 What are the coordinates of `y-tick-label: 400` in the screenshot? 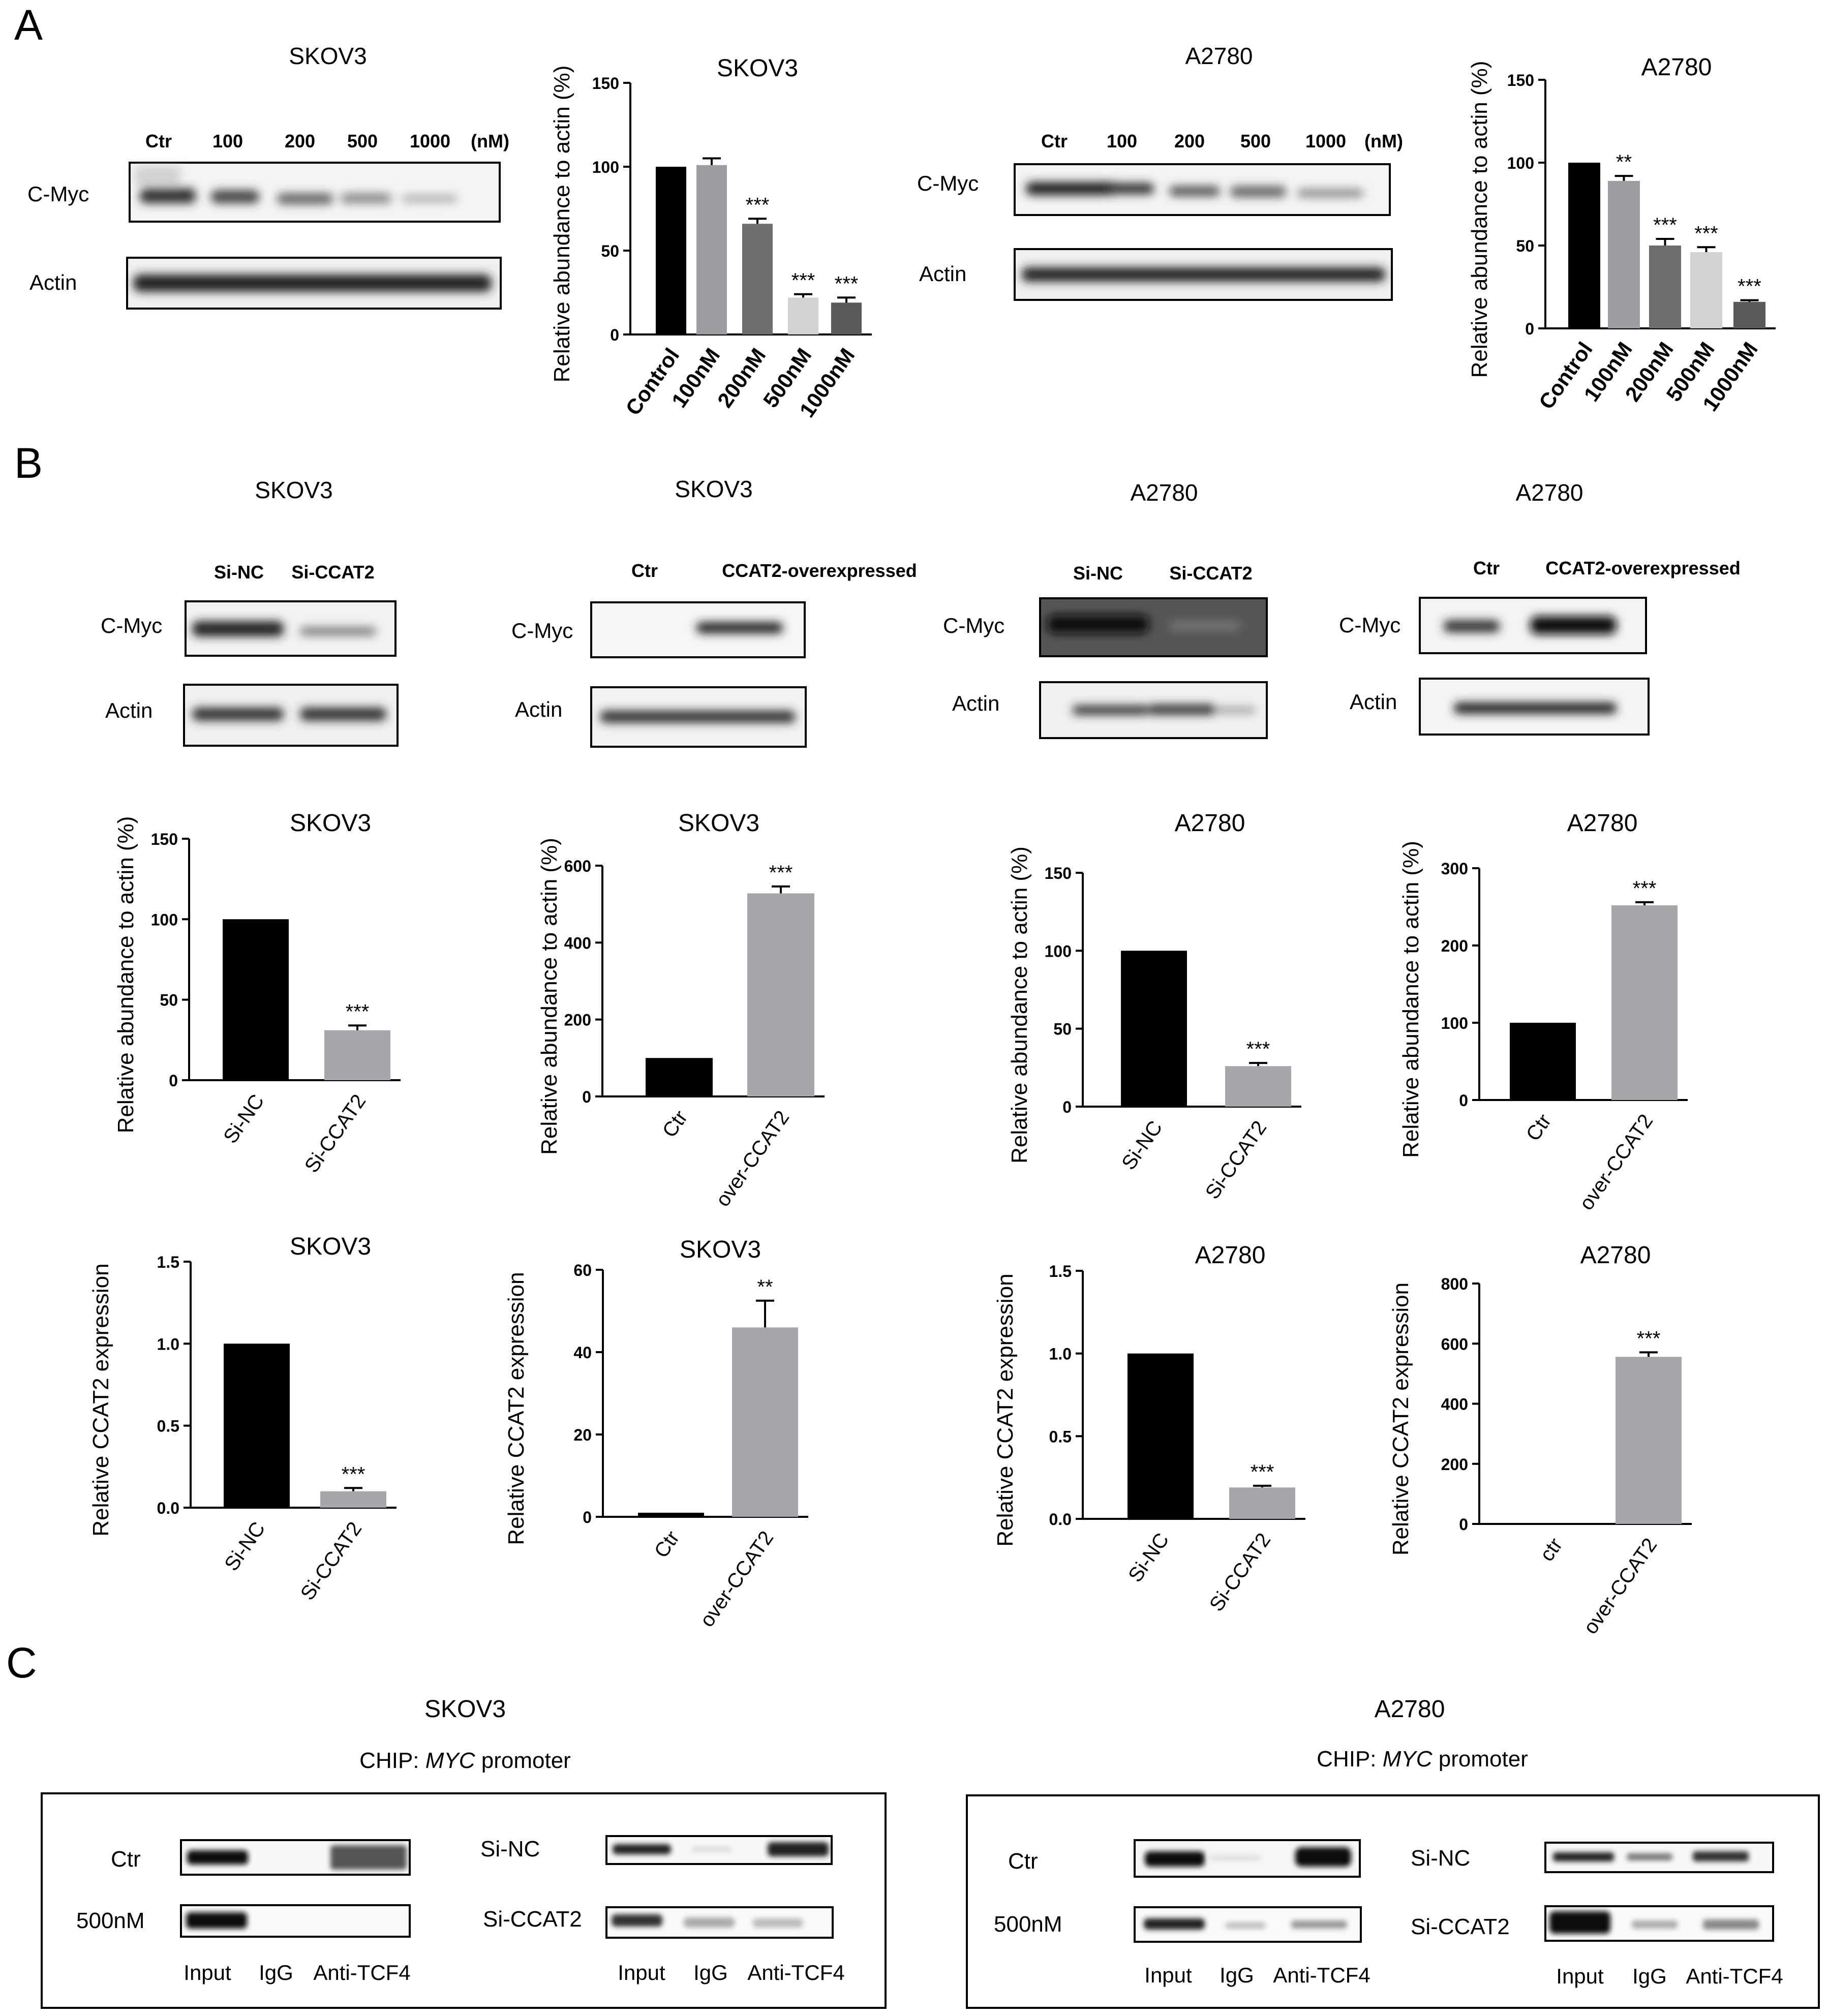 It's located at (577, 943).